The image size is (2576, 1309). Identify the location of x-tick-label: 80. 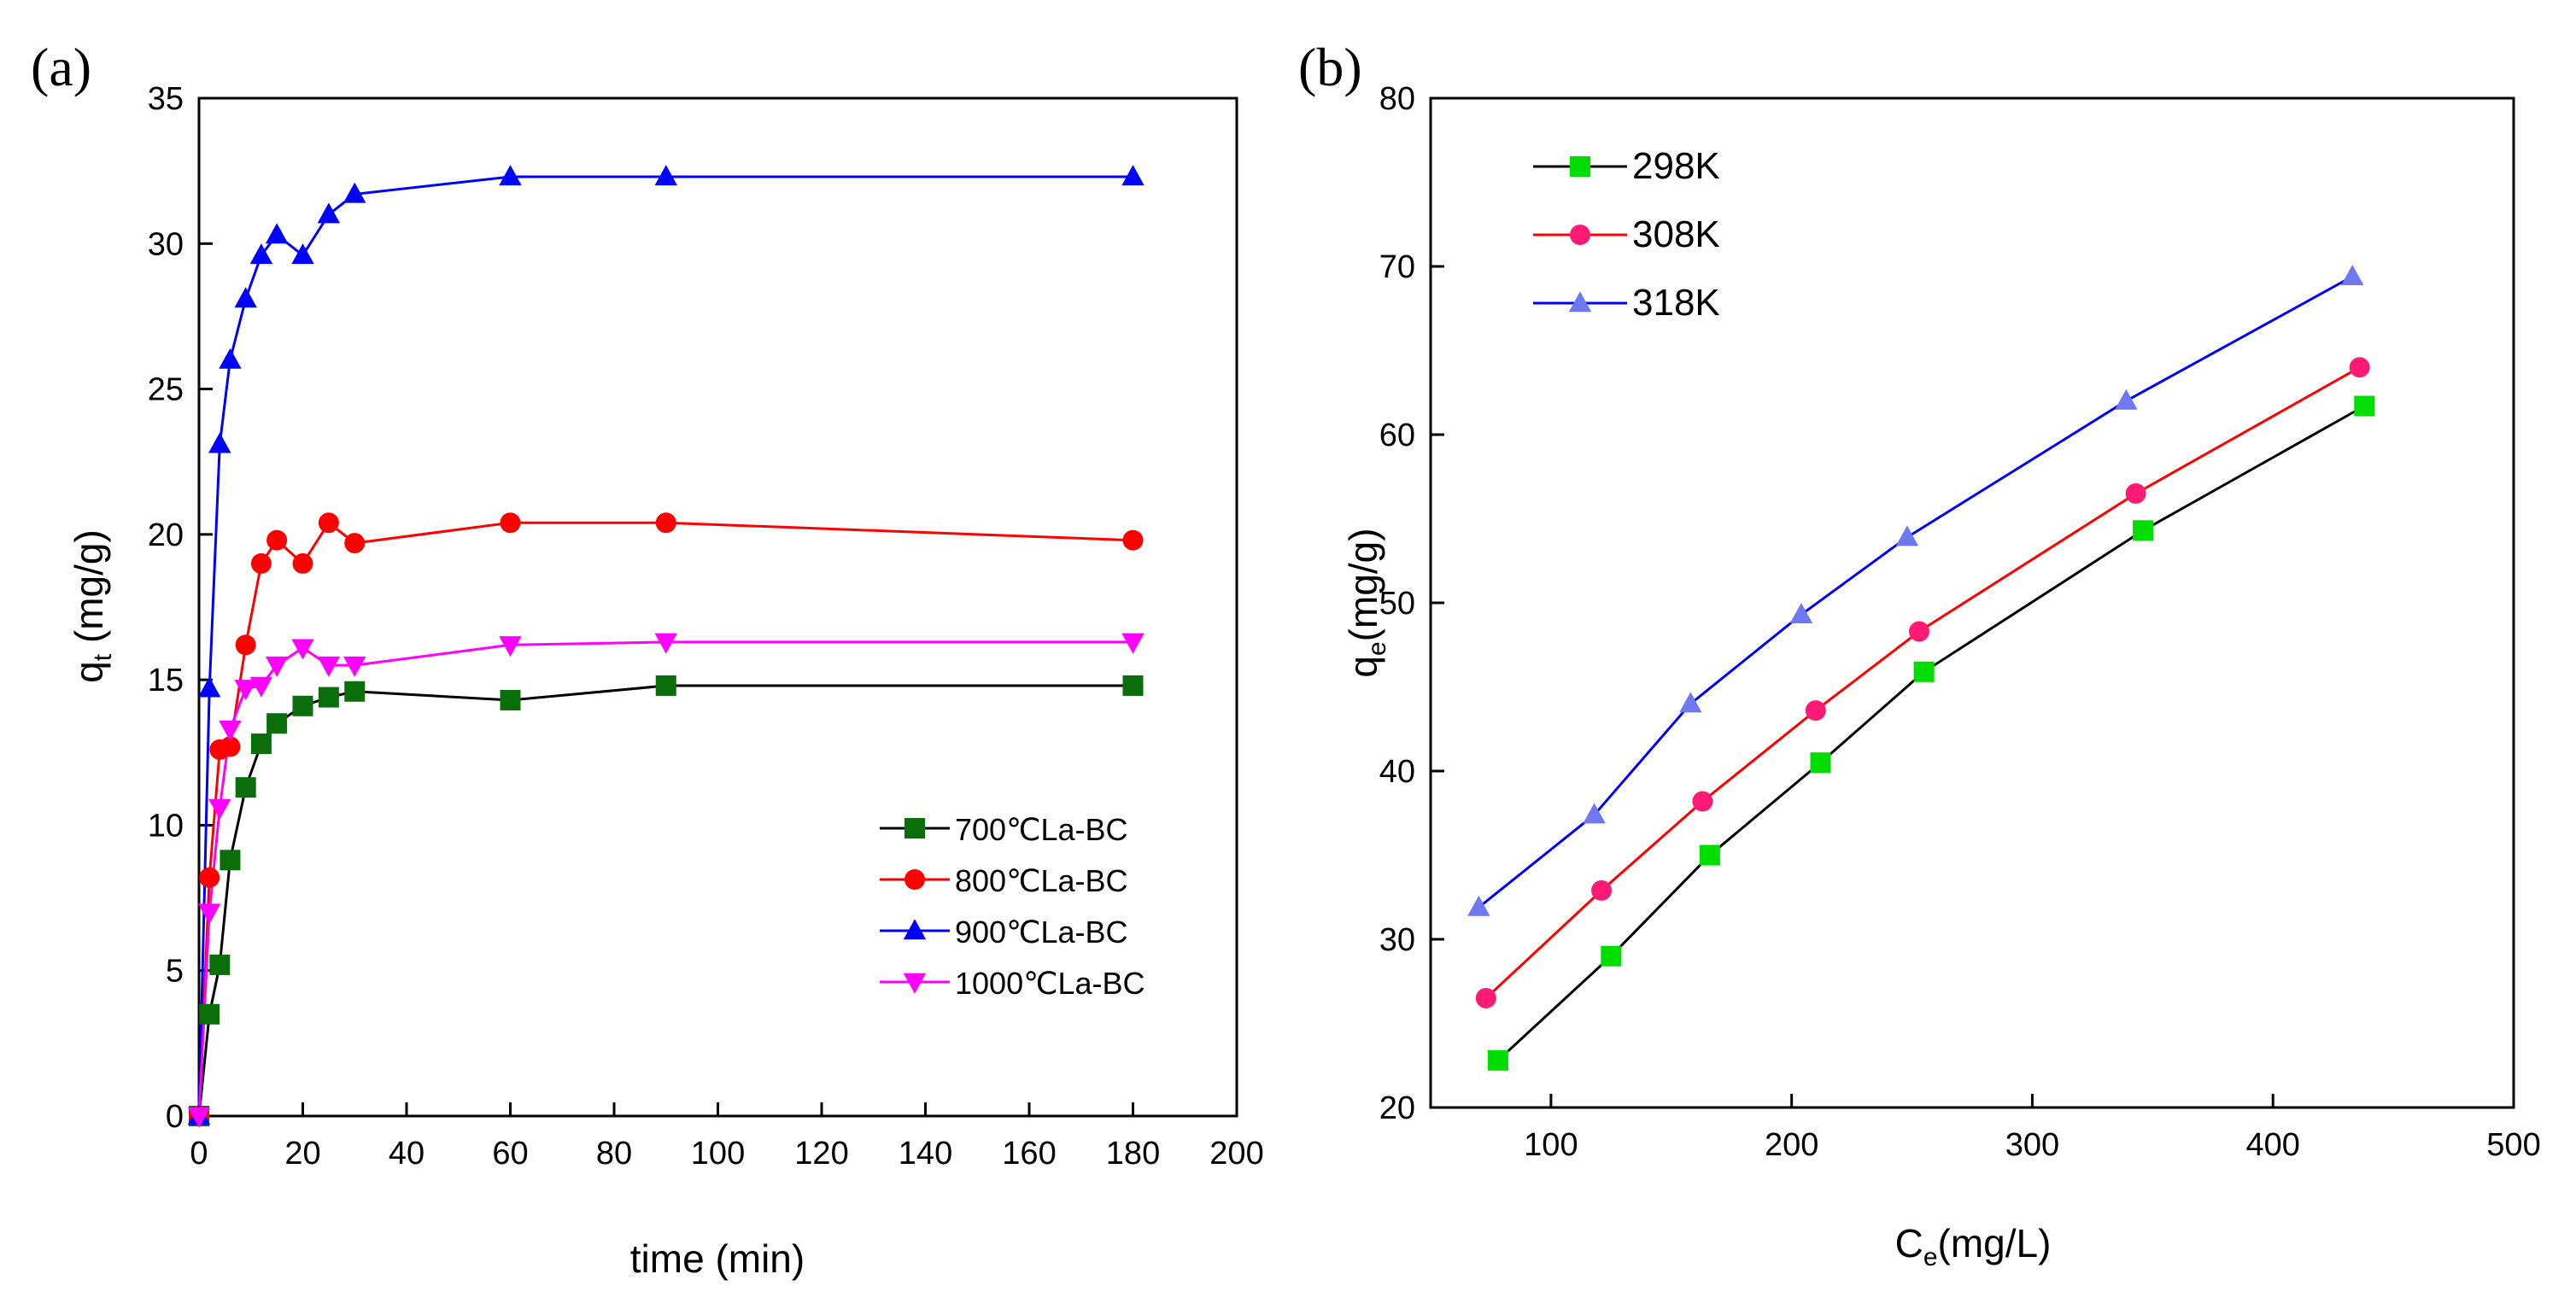
(614, 1154).